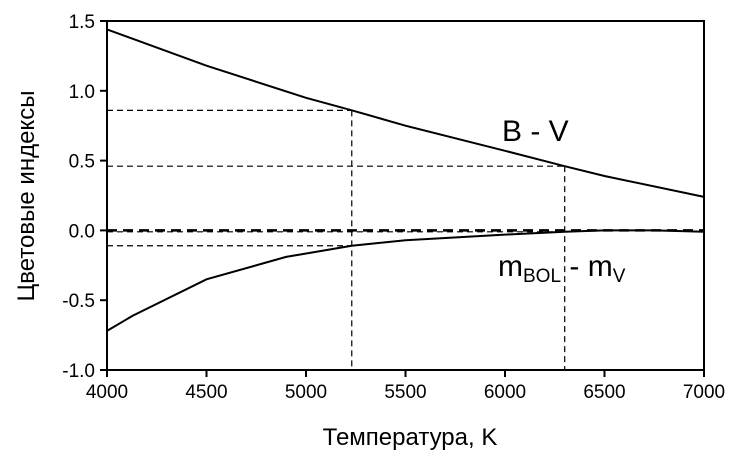 The image size is (731, 455). What do you see at coordinates (587, 266) in the screenshot?
I see `mbol-mid-text: - m` at bounding box center [587, 266].